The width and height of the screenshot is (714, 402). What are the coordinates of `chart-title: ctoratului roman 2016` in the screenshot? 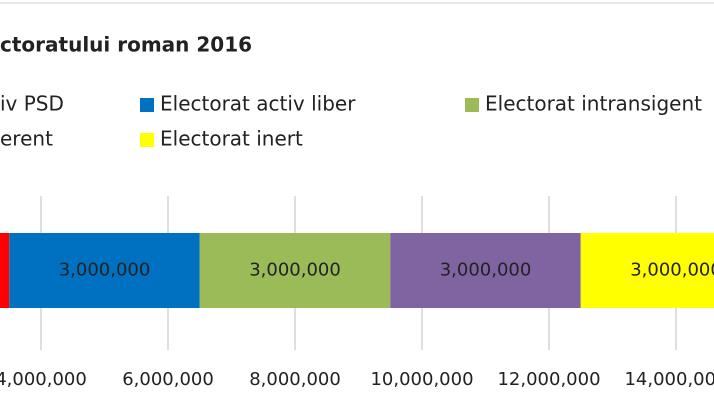 It's located at (126, 45).